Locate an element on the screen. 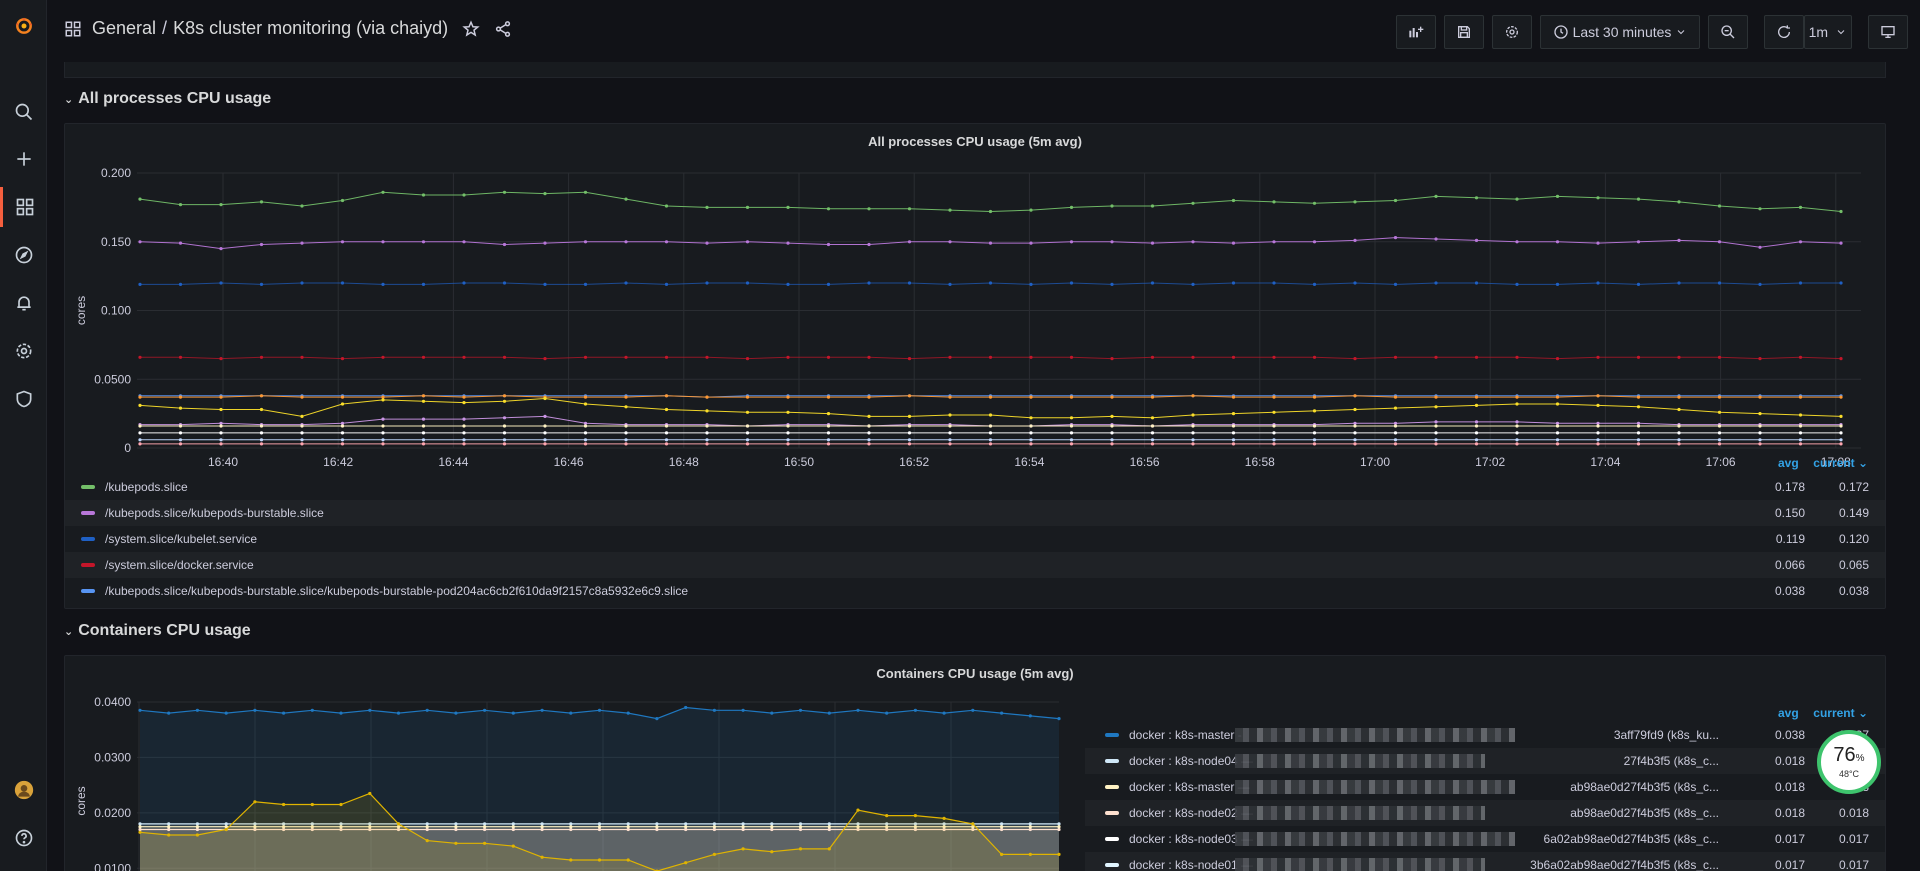 This screenshot has height=871, width=1920. refresh-button is located at coordinates (1784, 32).